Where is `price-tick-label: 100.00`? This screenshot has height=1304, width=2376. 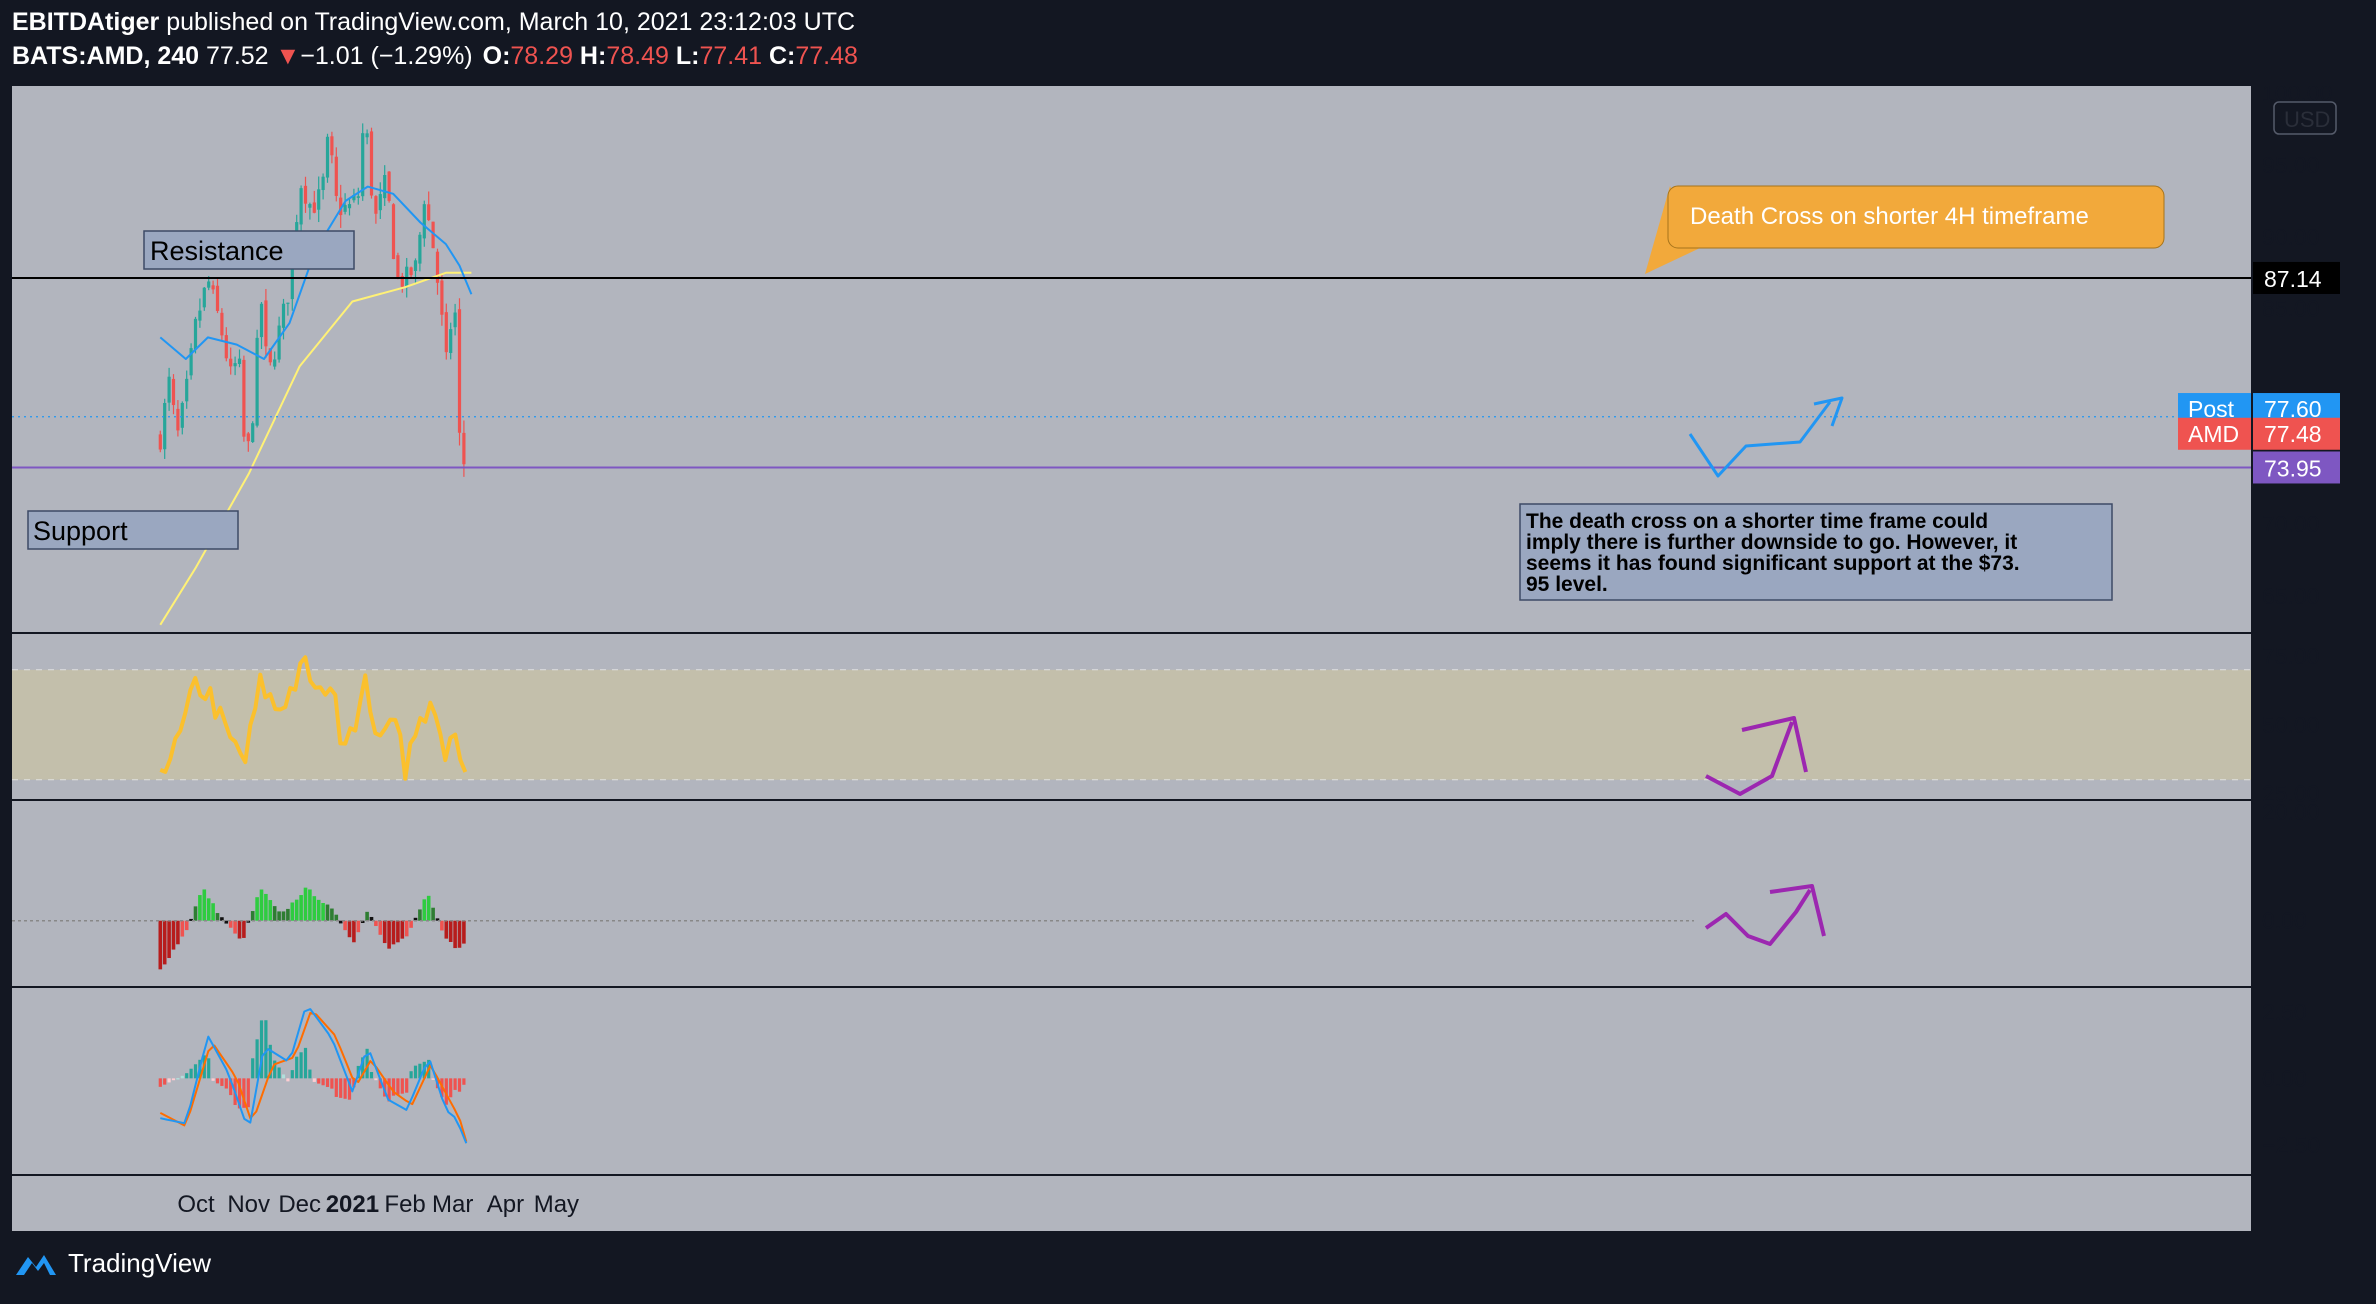 price-tick-label: 100.00 is located at coordinates (2297, 96).